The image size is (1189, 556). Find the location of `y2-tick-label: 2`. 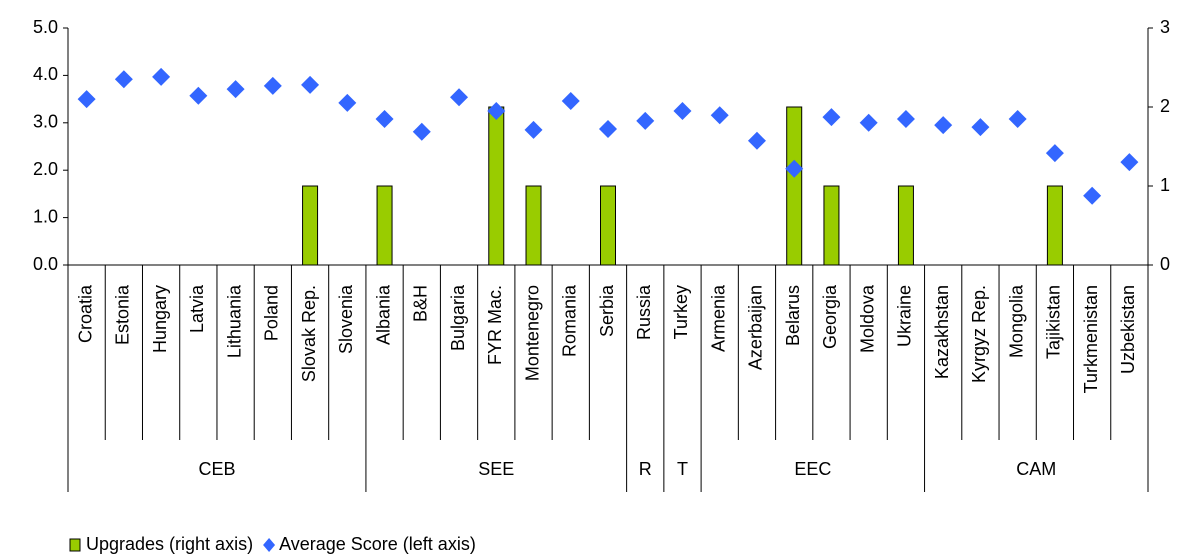

y2-tick-label: 2 is located at coordinates (1165, 106).